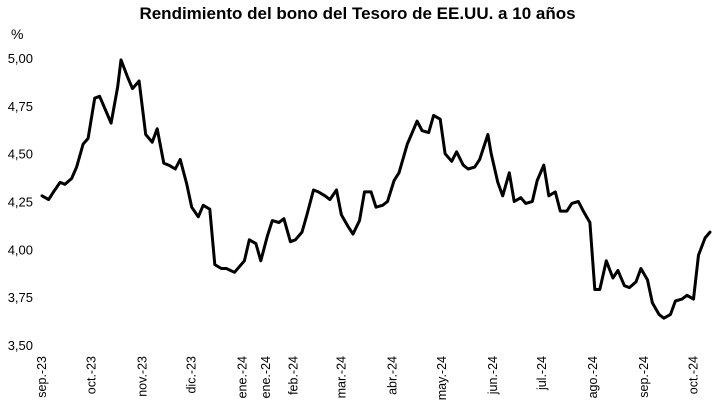  I want to click on x-tick-label: oct.-23, so click(91, 375).